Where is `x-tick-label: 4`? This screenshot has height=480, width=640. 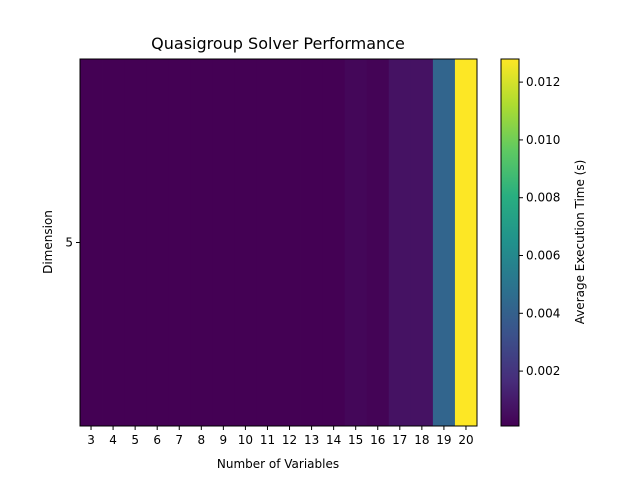
x-tick-label: 4 is located at coordinates (113, 440).